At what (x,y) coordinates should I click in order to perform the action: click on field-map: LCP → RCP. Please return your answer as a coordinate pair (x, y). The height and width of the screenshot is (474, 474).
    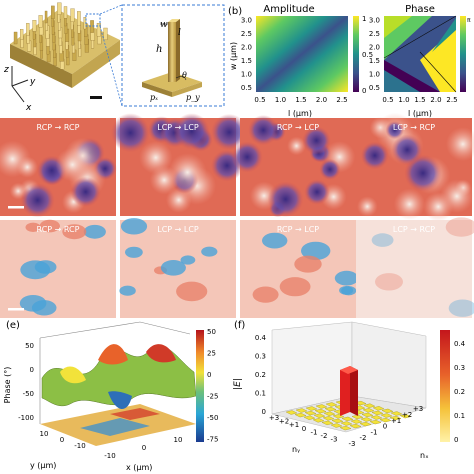
    Looking at the image, I should click on (415, 167).